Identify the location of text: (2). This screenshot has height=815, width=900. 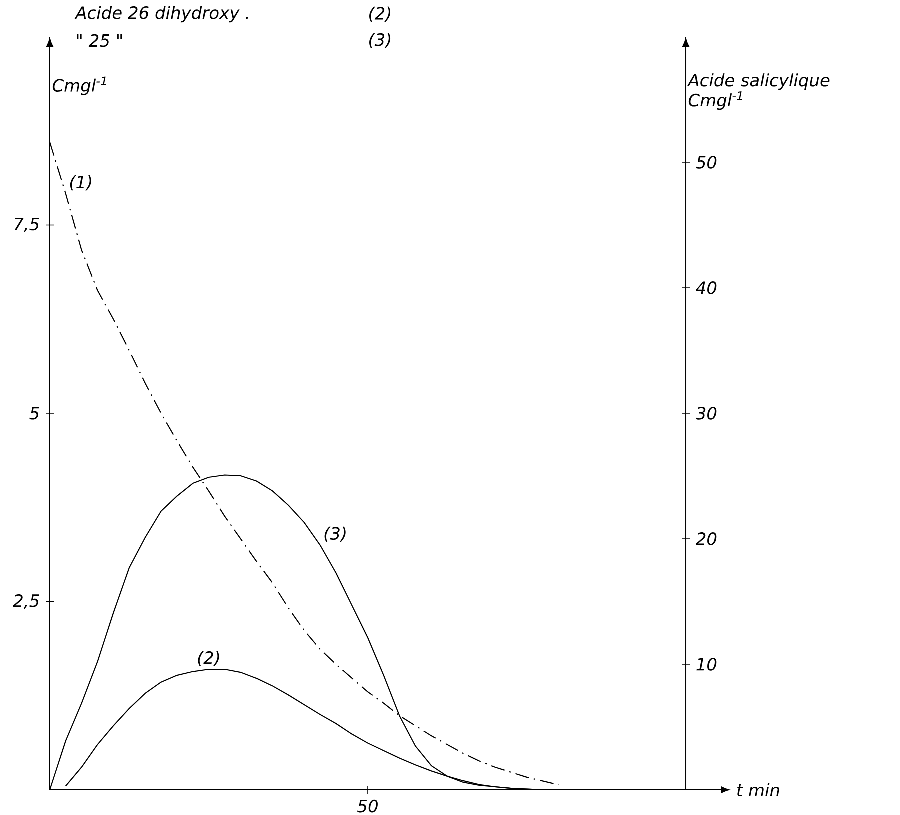
(380, 14).